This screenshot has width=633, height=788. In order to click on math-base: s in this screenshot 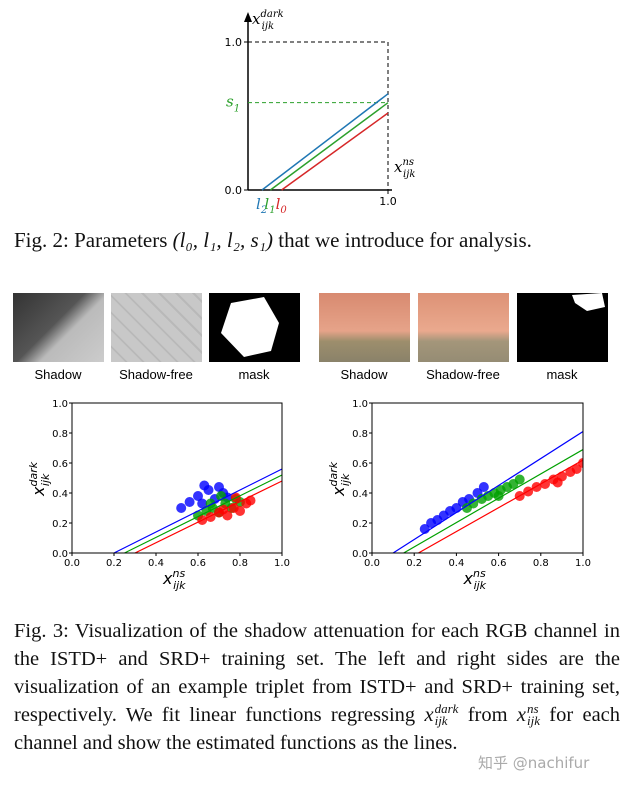, I will do `click(230, 102)`.